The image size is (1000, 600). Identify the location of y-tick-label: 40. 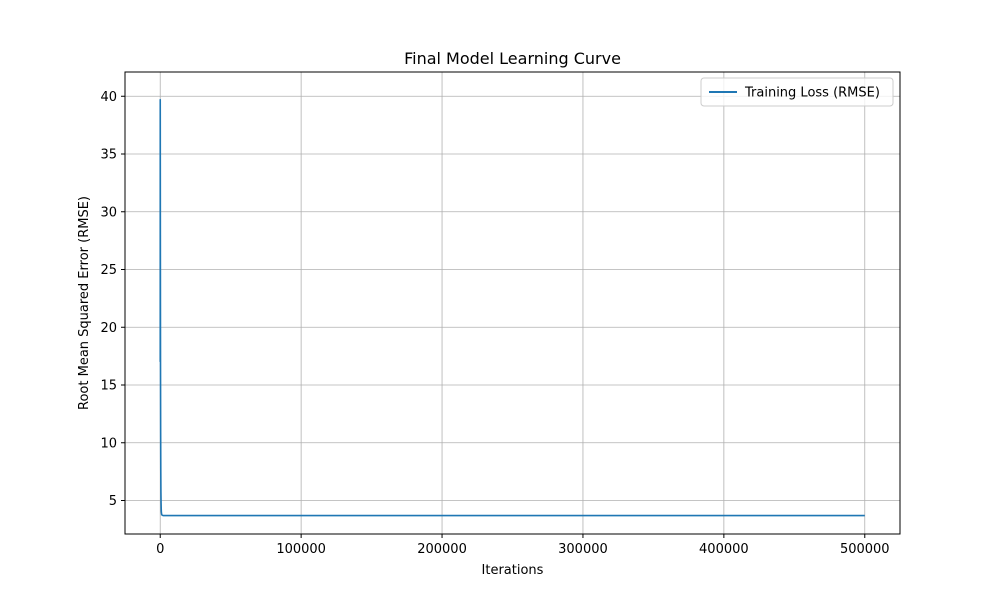
(108, 97).